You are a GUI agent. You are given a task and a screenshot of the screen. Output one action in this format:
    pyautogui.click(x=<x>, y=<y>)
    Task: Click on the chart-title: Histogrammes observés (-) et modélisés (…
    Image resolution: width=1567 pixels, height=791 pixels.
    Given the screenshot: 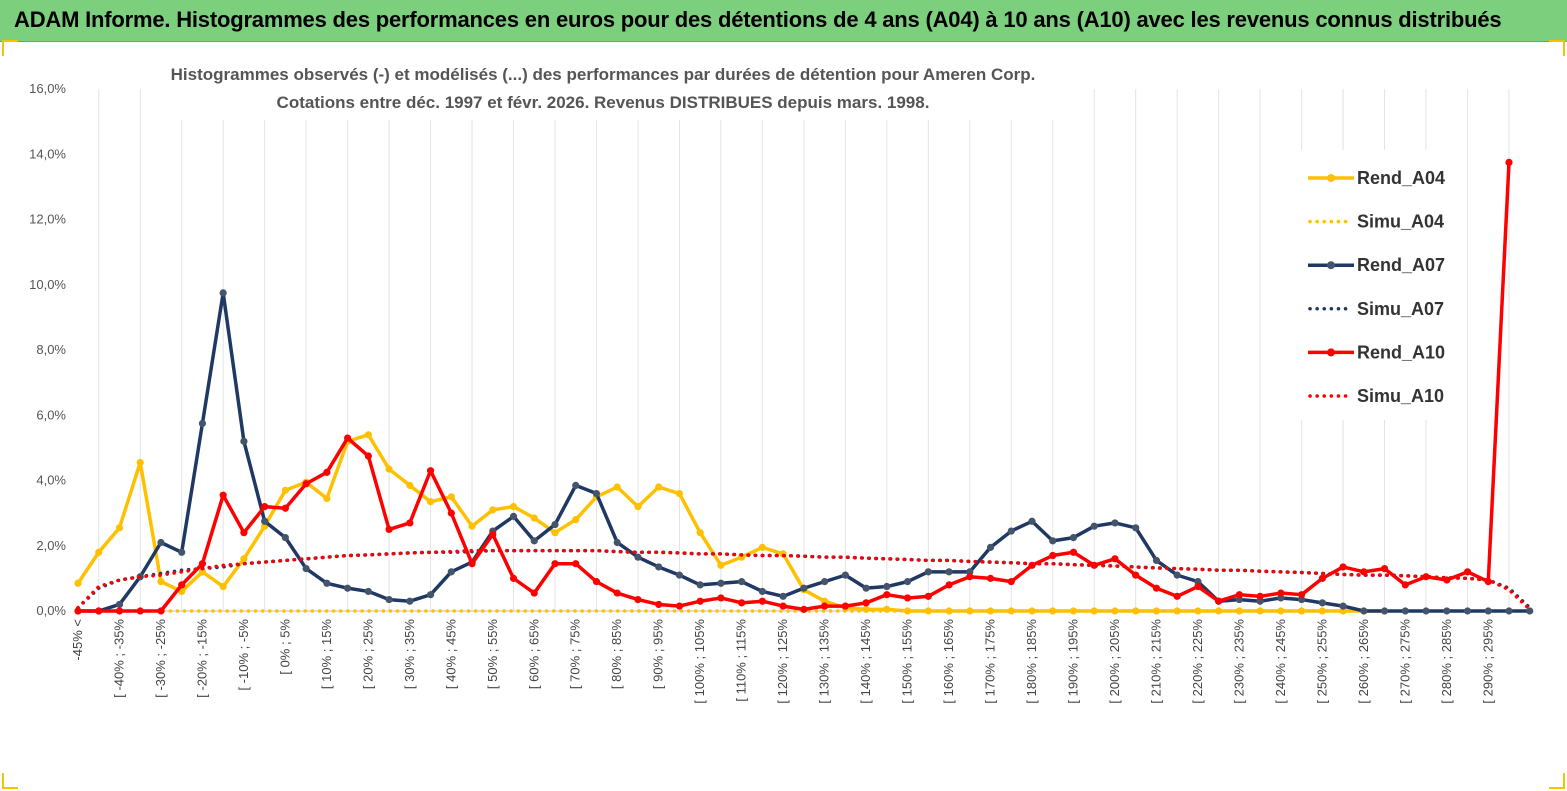 What is the action you would take?
    pyautogui.click(x=603, y=74)
    